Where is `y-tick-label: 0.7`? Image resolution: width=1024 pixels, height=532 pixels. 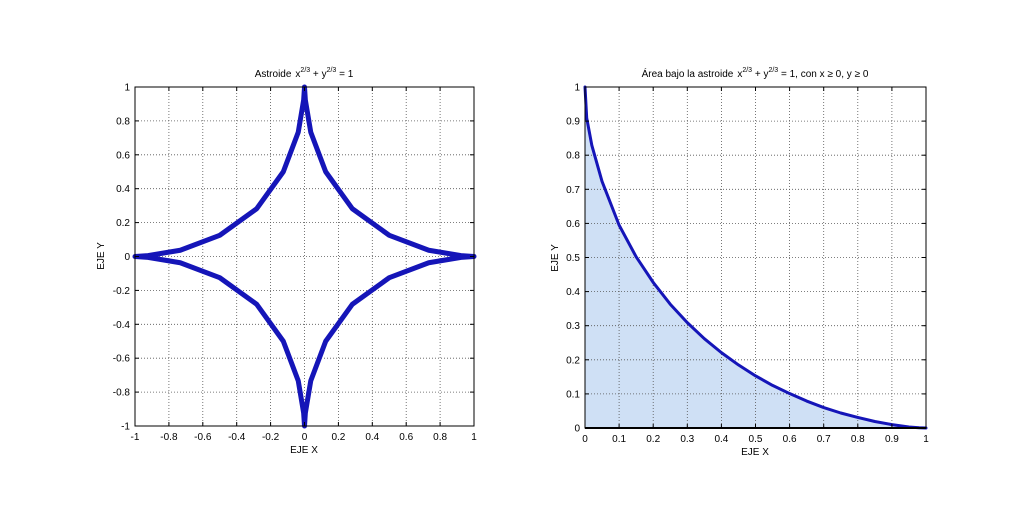 y-tick-label: 0.7 is located at coordinates (573, 190).